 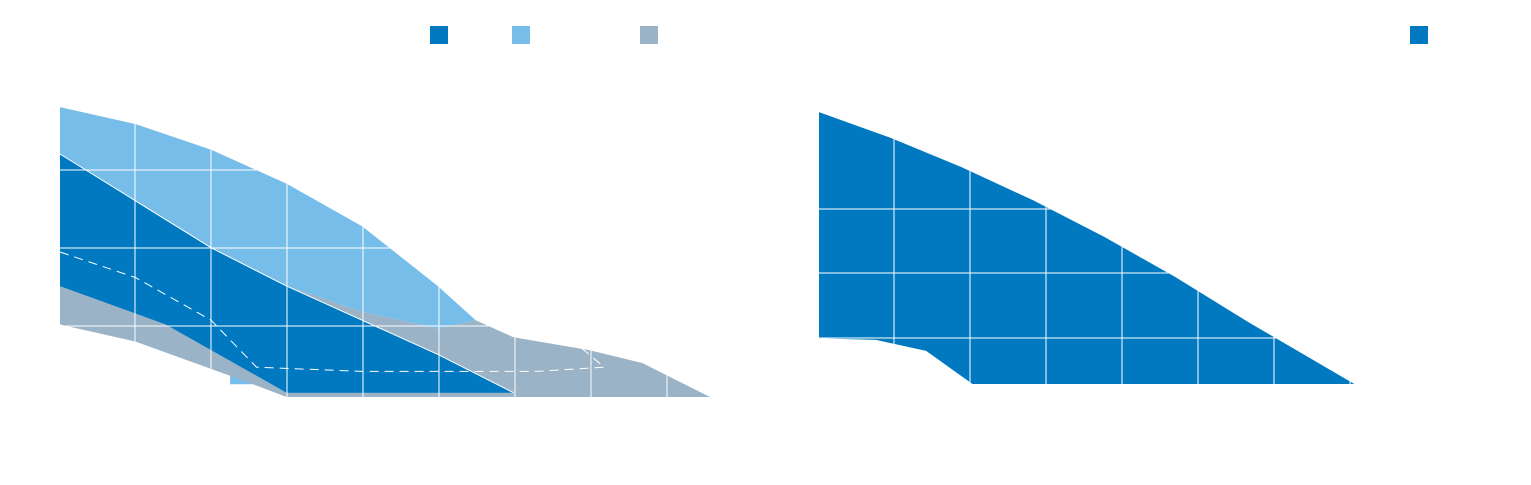 I want to click on series-edge, so click(x=286, y=273).